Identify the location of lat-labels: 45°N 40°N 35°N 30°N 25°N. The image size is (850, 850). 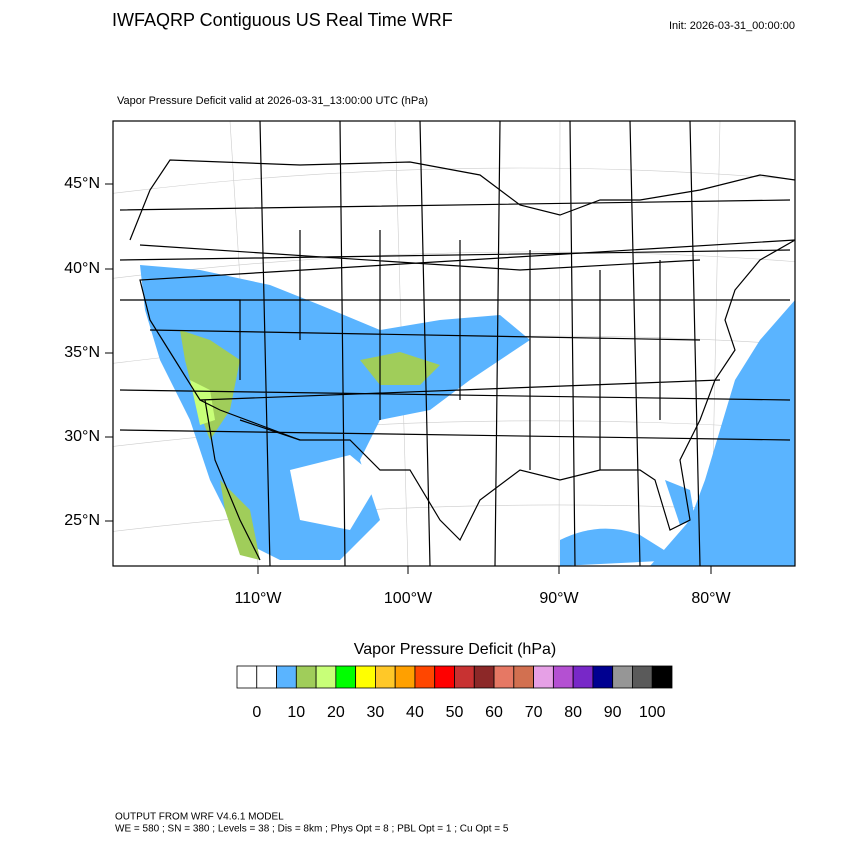
(88, 352).